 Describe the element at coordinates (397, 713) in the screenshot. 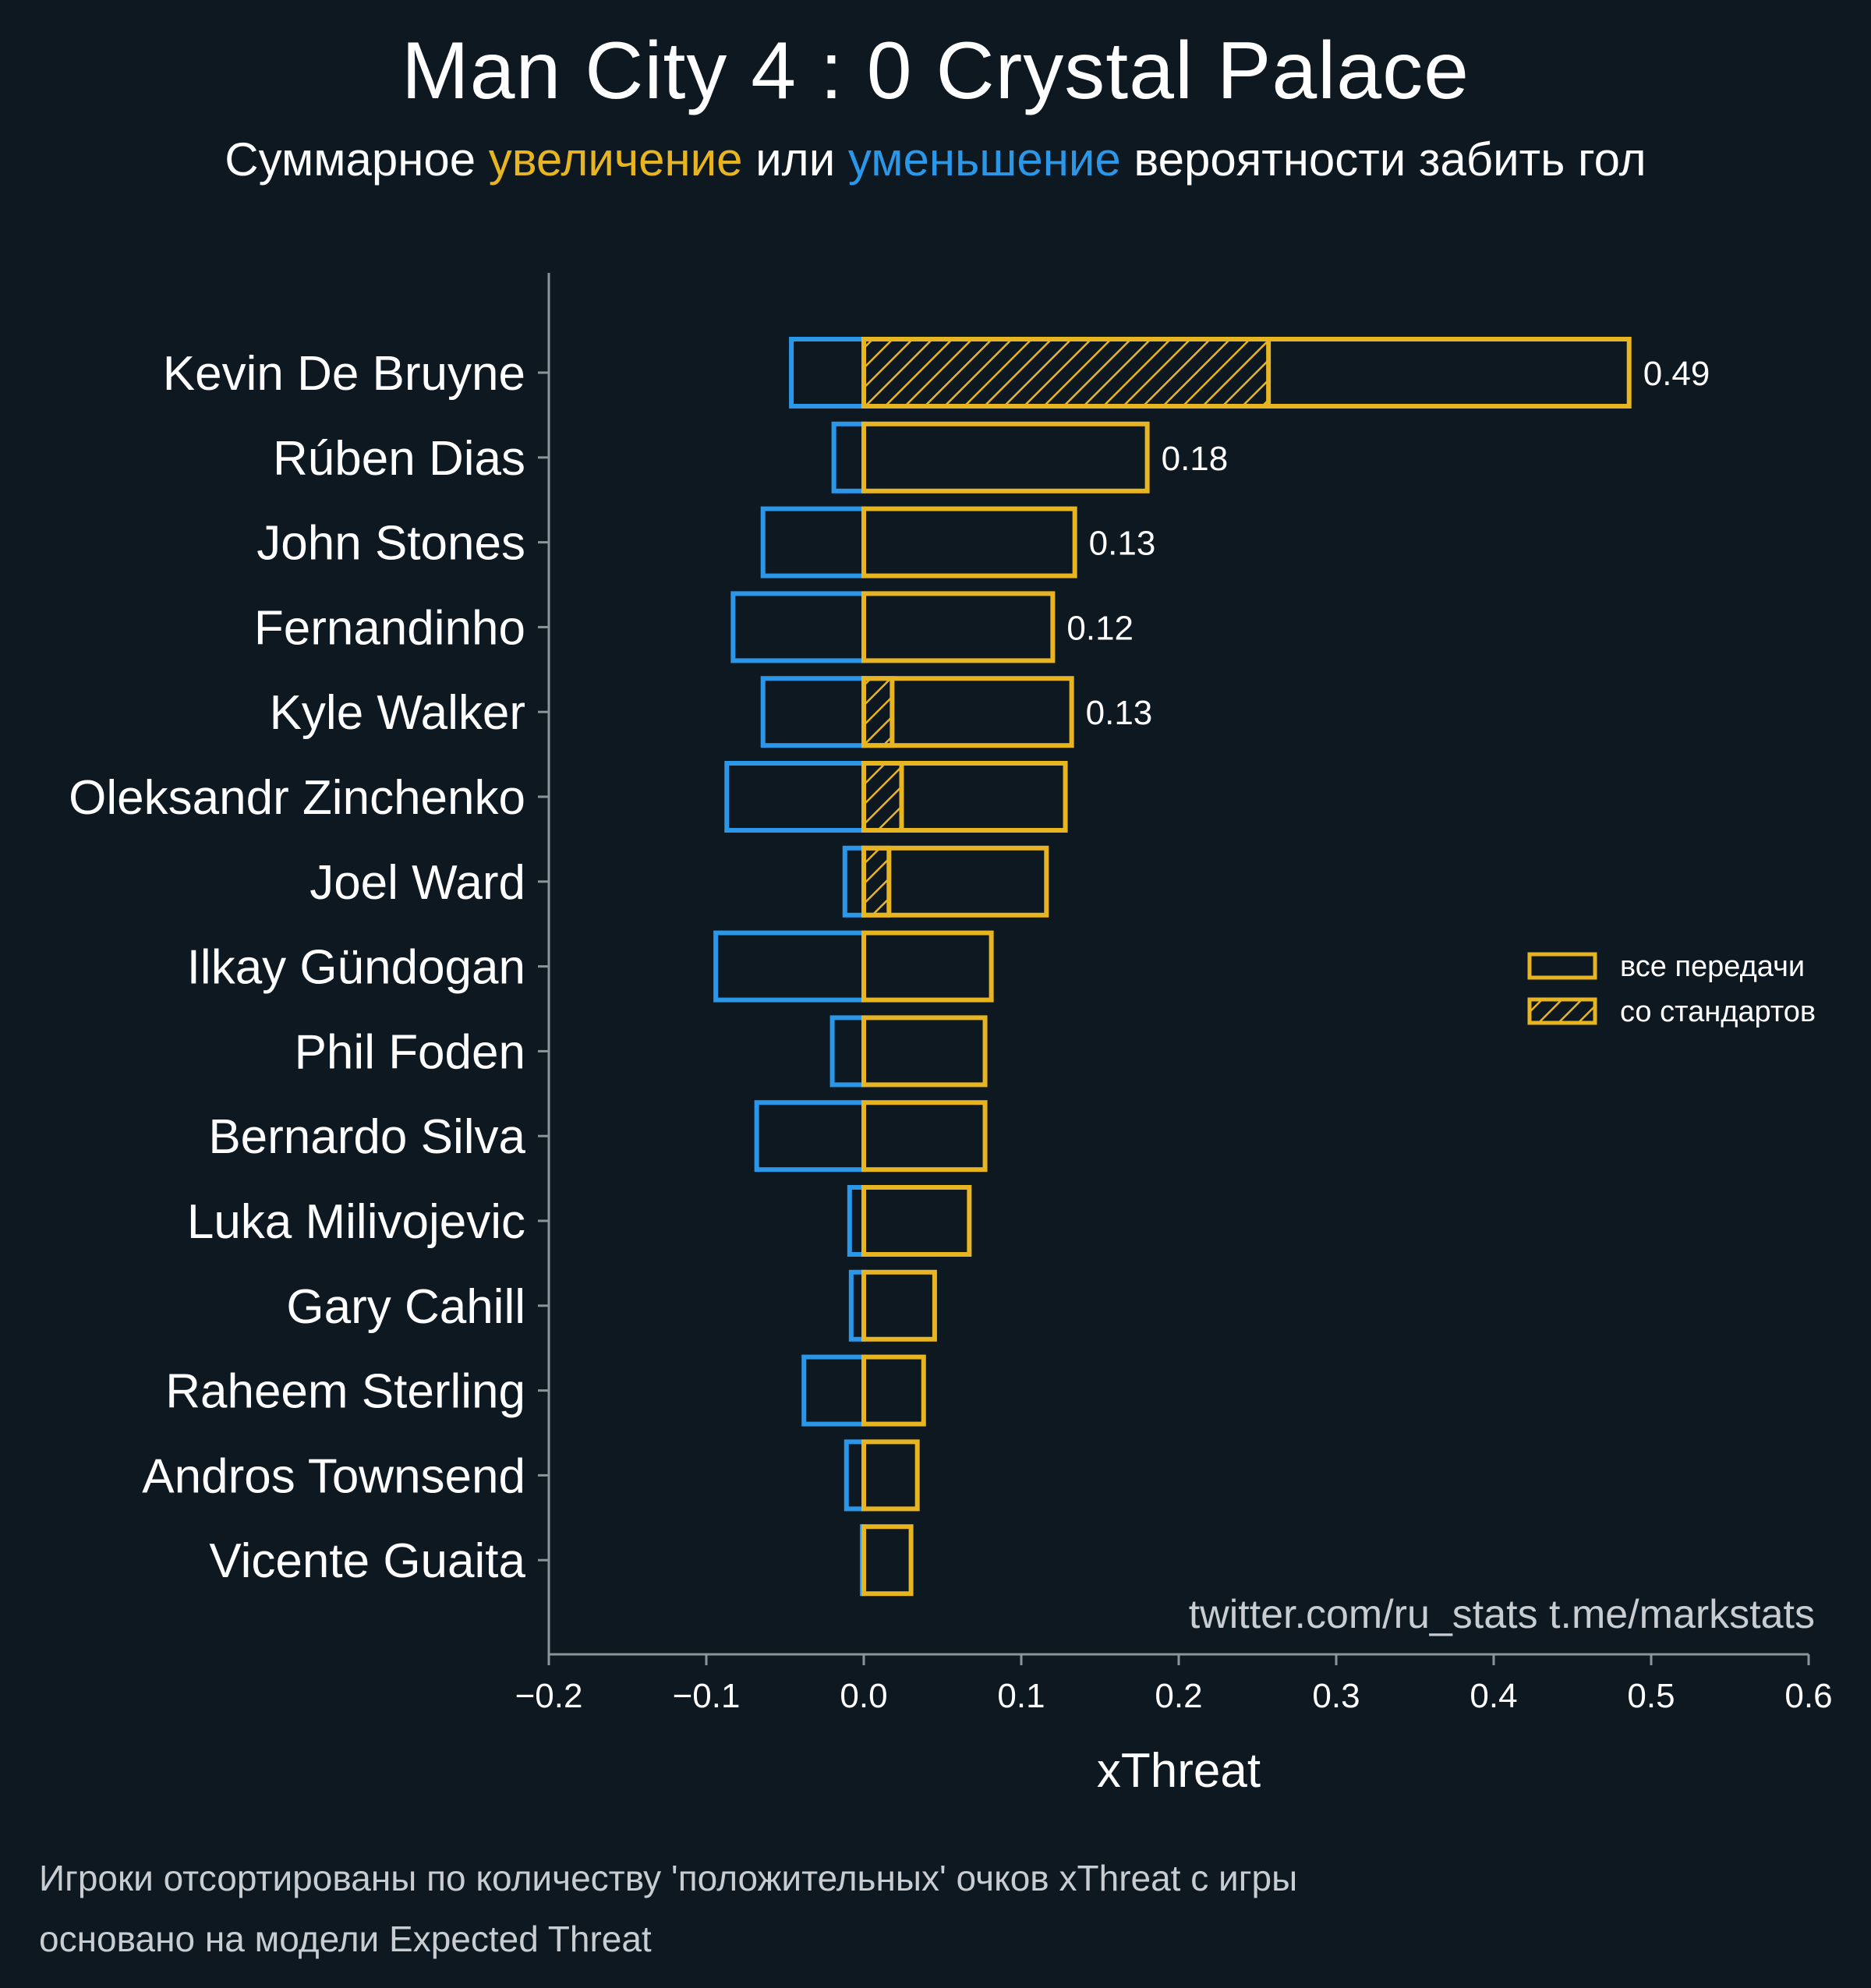

I see `player-name-label: Kyle Walker` at that location.